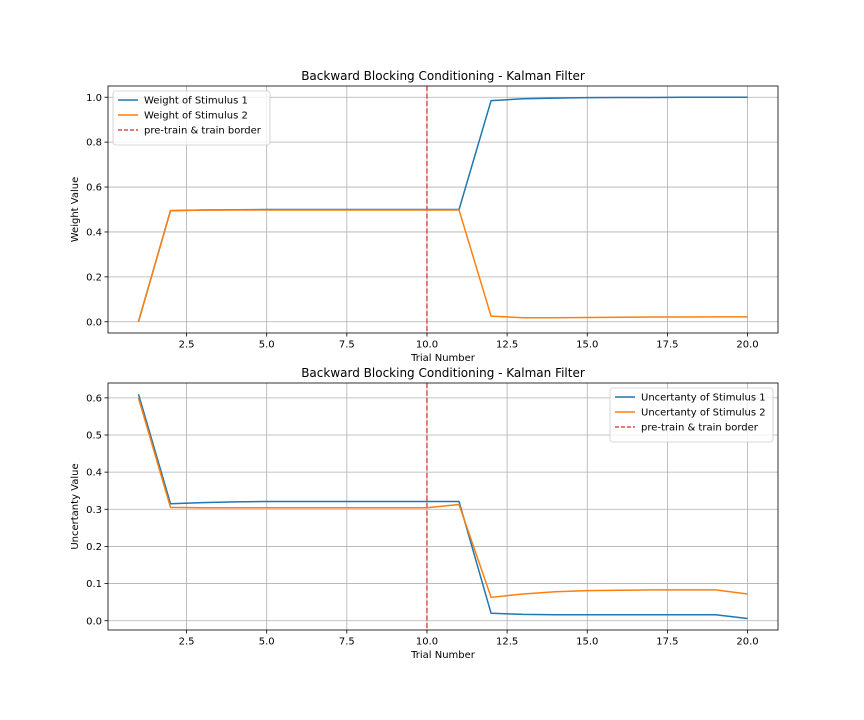  What do you see at coordinates (203, 131) in the screenshot?
I see `chart-0-legend-label: pre-train & train border` at bounding box center [203, 131].